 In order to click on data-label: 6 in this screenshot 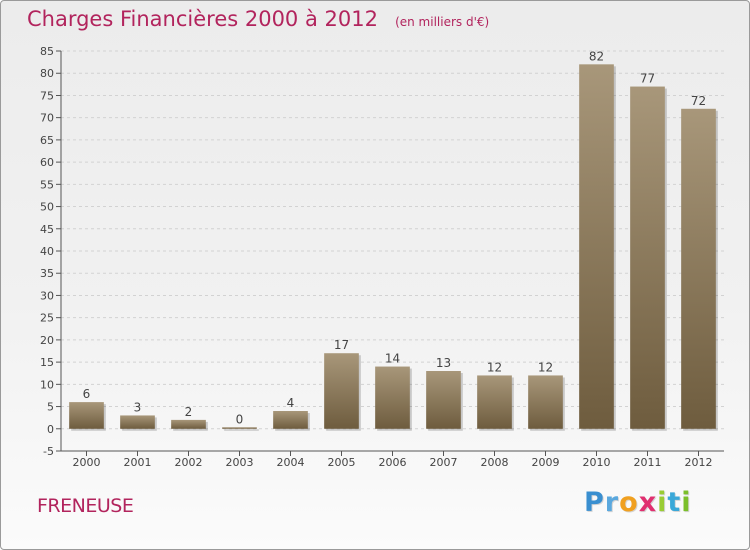, I will do `click(87, 394)`.